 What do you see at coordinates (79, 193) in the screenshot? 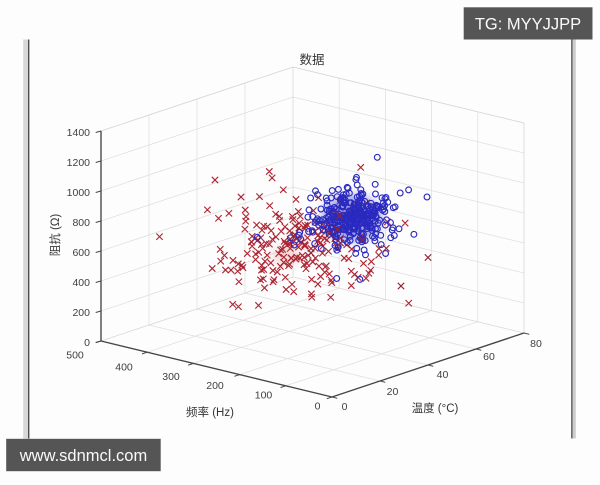
I see `svg-text: 1000` at bounding box center [79, 193].